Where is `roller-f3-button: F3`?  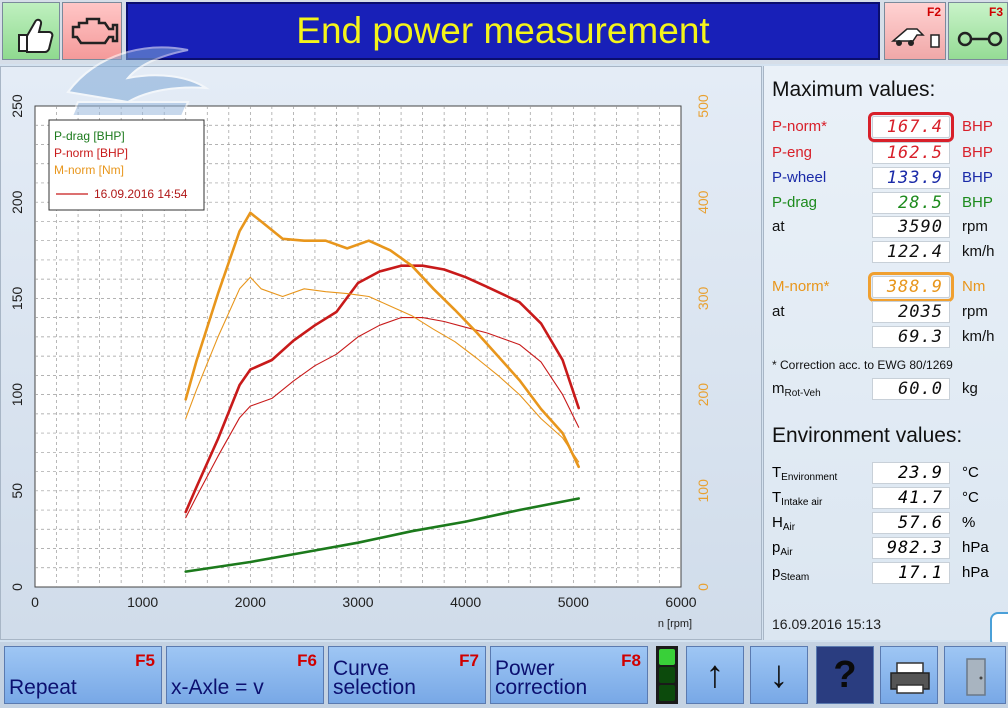 roller-f3-button: F3 is located at coordinates (978, 31).